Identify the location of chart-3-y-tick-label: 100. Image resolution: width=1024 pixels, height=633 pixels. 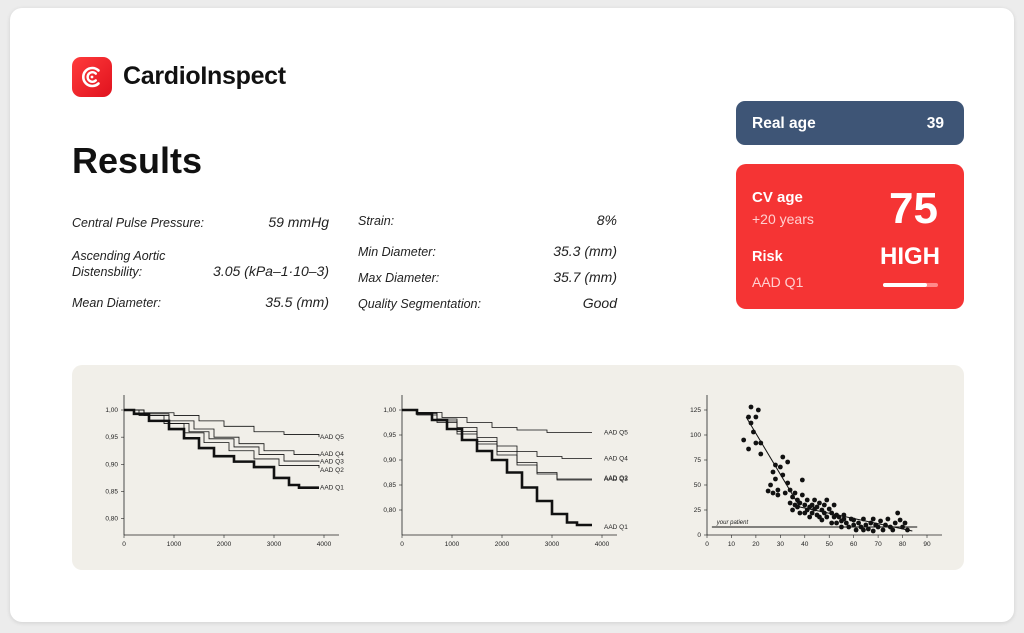
(695, 435).